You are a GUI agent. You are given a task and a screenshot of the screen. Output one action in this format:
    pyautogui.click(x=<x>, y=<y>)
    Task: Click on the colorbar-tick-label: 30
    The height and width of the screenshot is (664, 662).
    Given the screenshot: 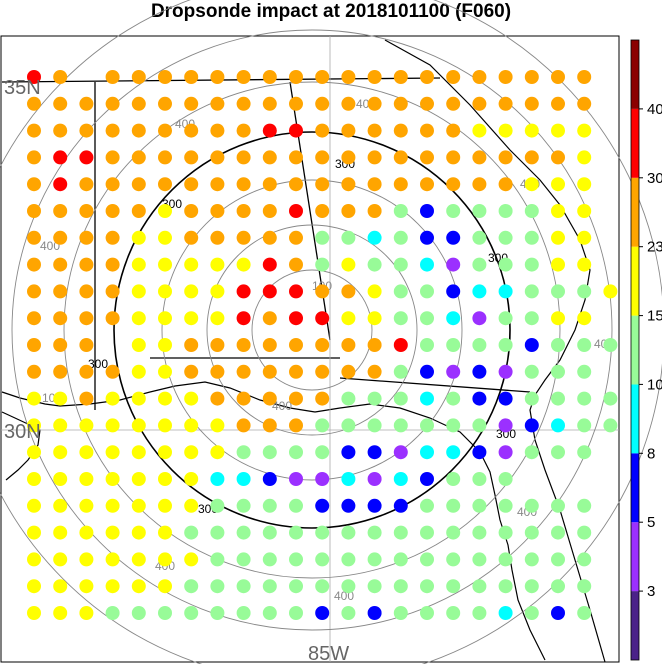 What is the action you would take?
    pyautogui.click(x=654, y=178)
    